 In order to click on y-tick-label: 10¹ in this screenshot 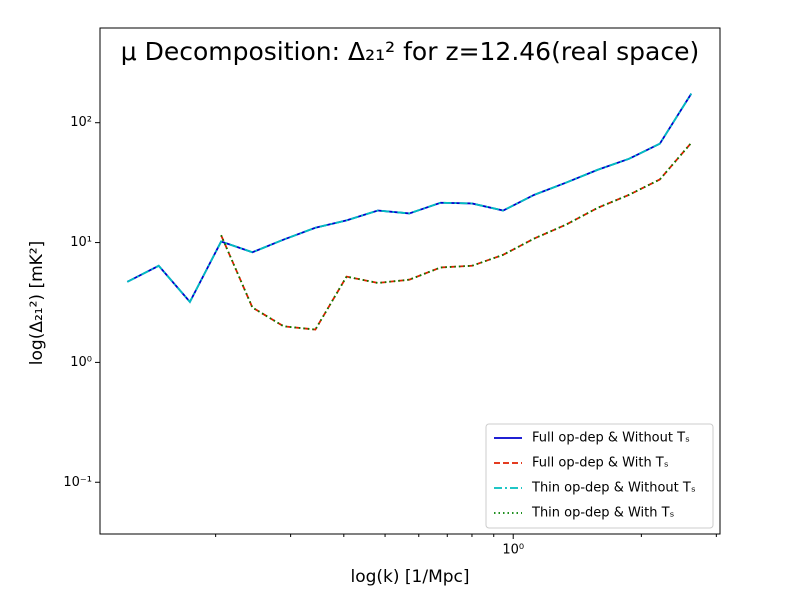, I will do `click(81, 242)`.